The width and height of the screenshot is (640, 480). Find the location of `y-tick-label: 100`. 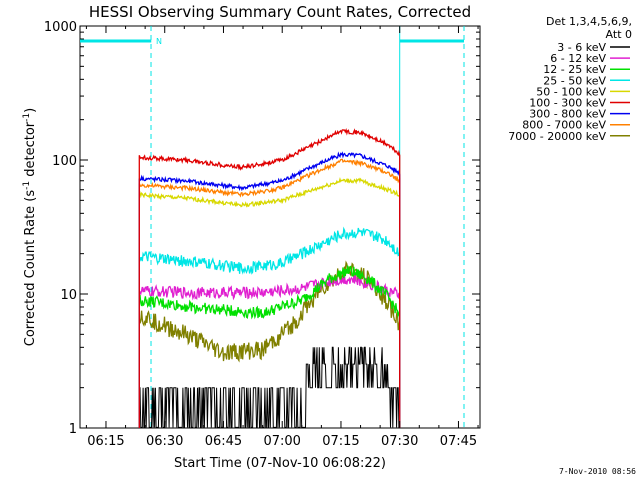

y-tick-label: 100 is located at coordinates (64, 161).